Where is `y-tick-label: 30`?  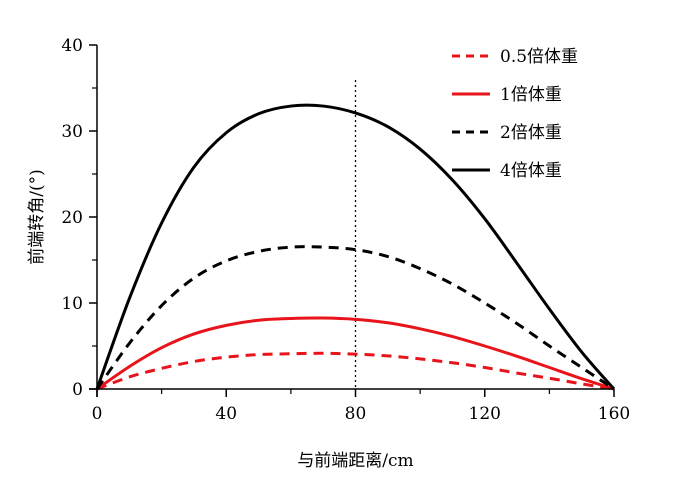 y-tick-label: 30 is located at coordinates (72, 132).